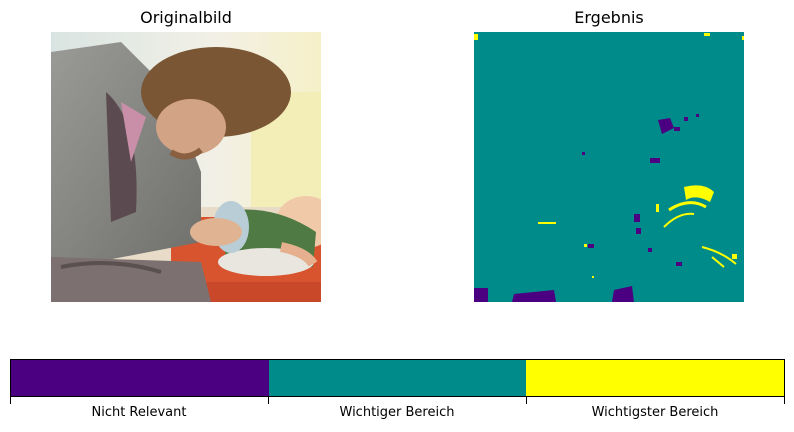 The image size is (794, 432). I want to click on colorbar-label-not-relevant: Nicht Relevant, so click(139, 412).